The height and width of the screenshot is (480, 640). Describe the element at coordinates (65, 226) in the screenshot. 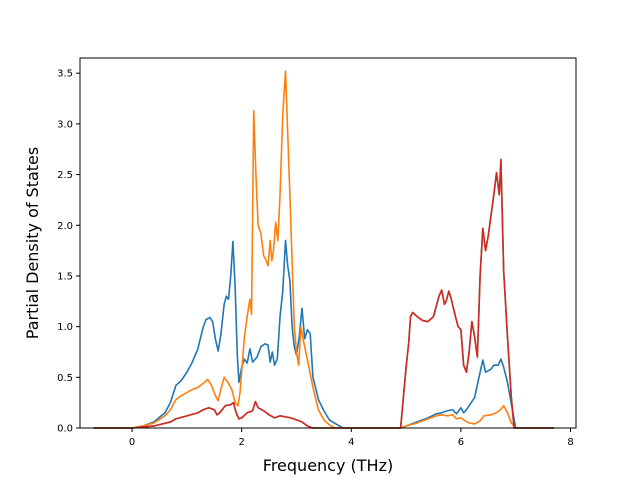

I see `y-tick-label: 2.0` at that location.